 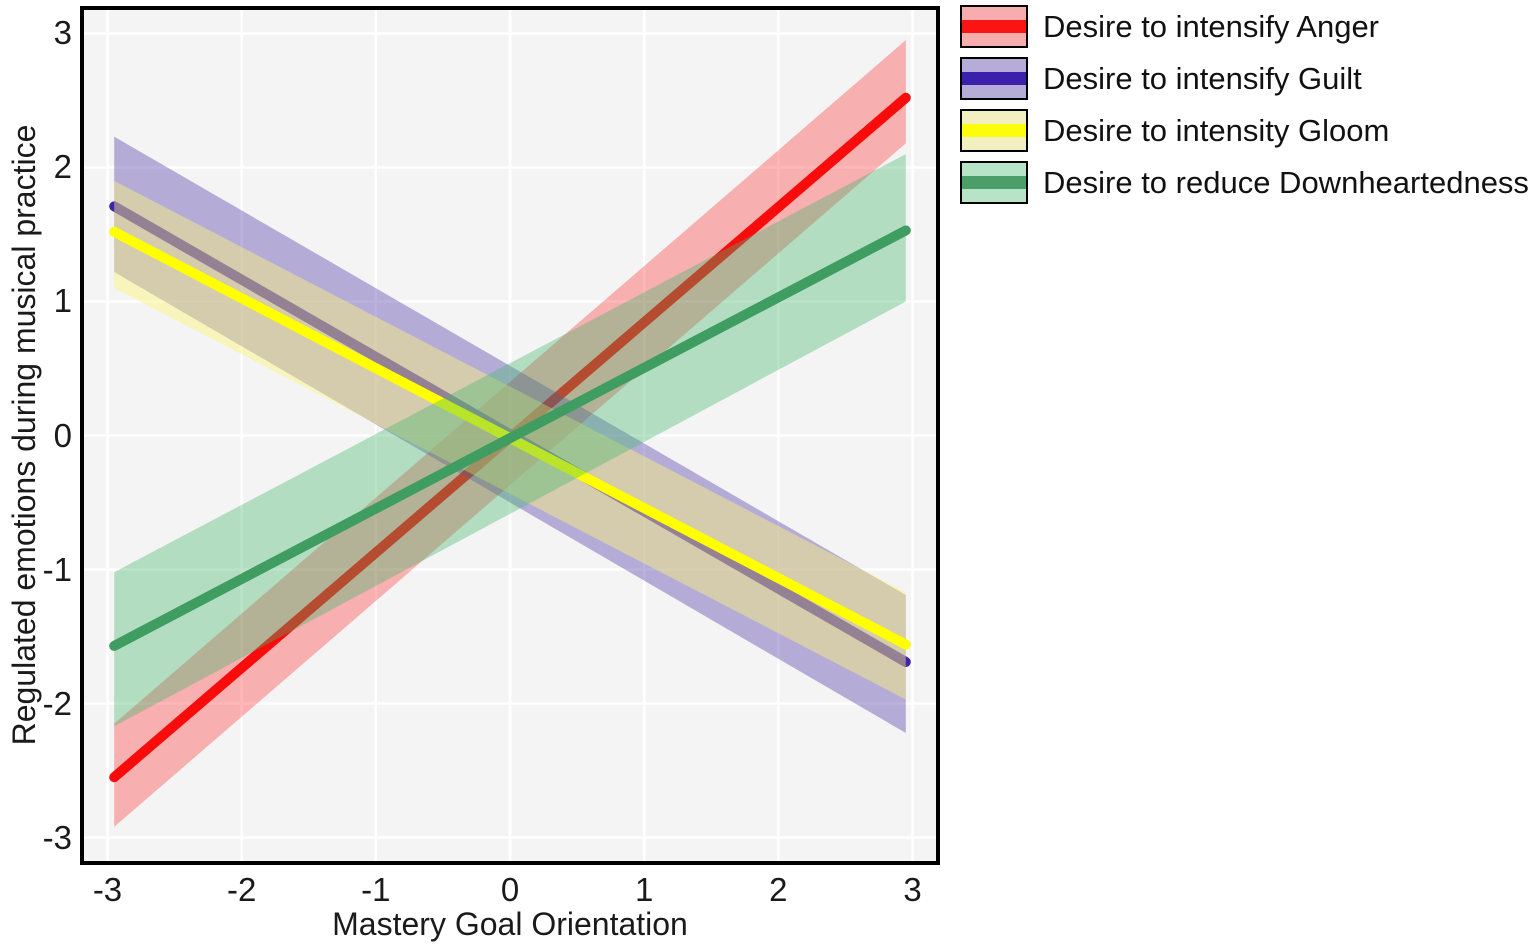 I want to click on legend-swatch-gloom, so click(x=994, y=130).